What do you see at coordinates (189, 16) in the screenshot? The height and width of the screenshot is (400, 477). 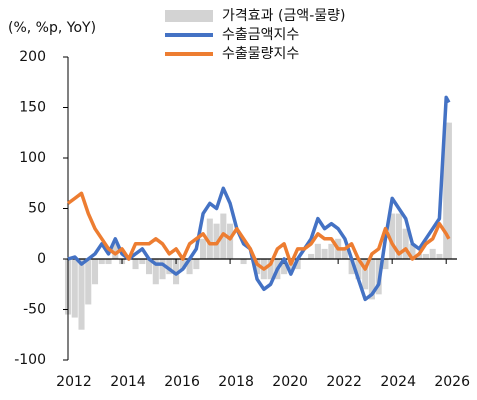 I see `legend-swatch` at bounding box center [189, 16].